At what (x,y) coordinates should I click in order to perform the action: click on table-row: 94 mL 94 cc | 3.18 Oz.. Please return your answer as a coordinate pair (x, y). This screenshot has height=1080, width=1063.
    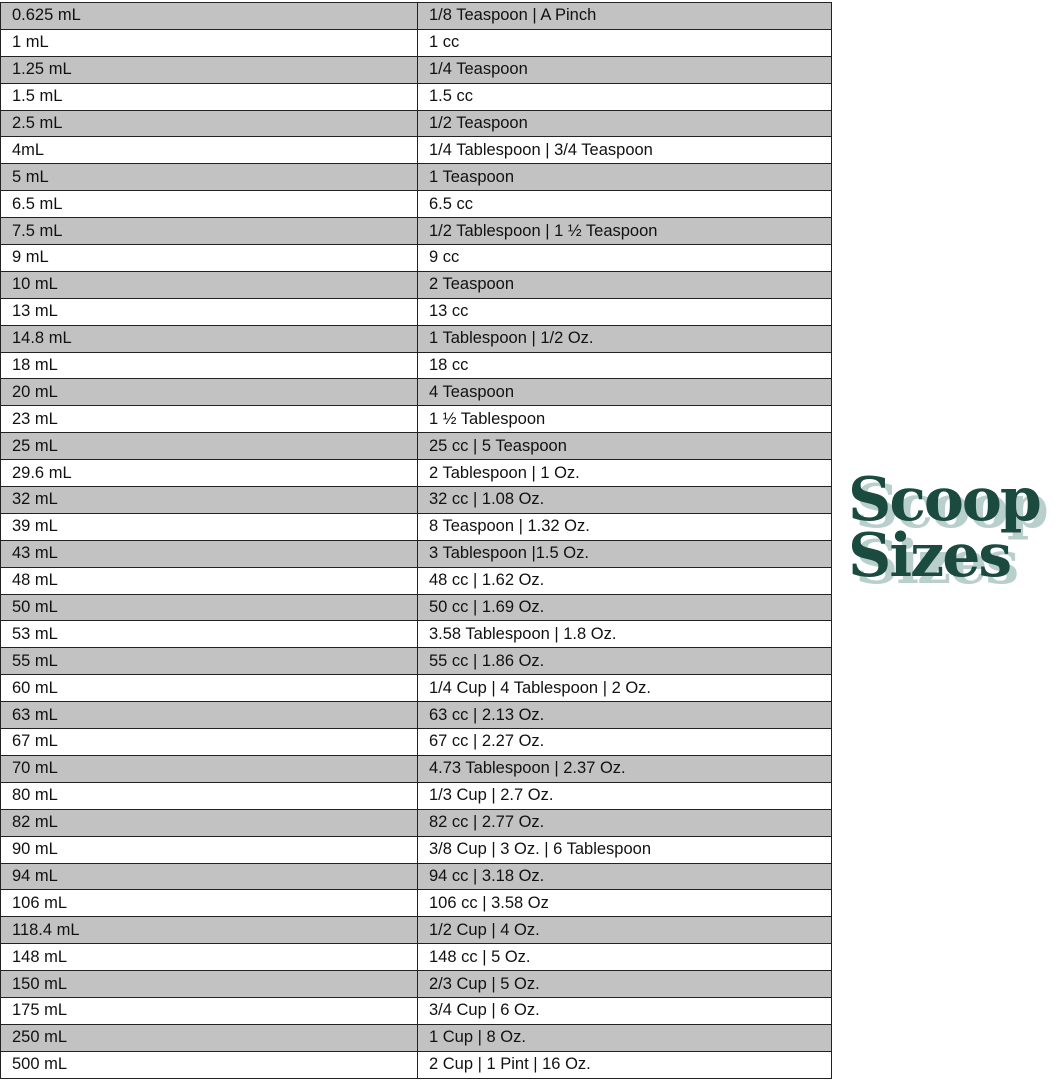
    Looking at the image, I should click on (416, 876).